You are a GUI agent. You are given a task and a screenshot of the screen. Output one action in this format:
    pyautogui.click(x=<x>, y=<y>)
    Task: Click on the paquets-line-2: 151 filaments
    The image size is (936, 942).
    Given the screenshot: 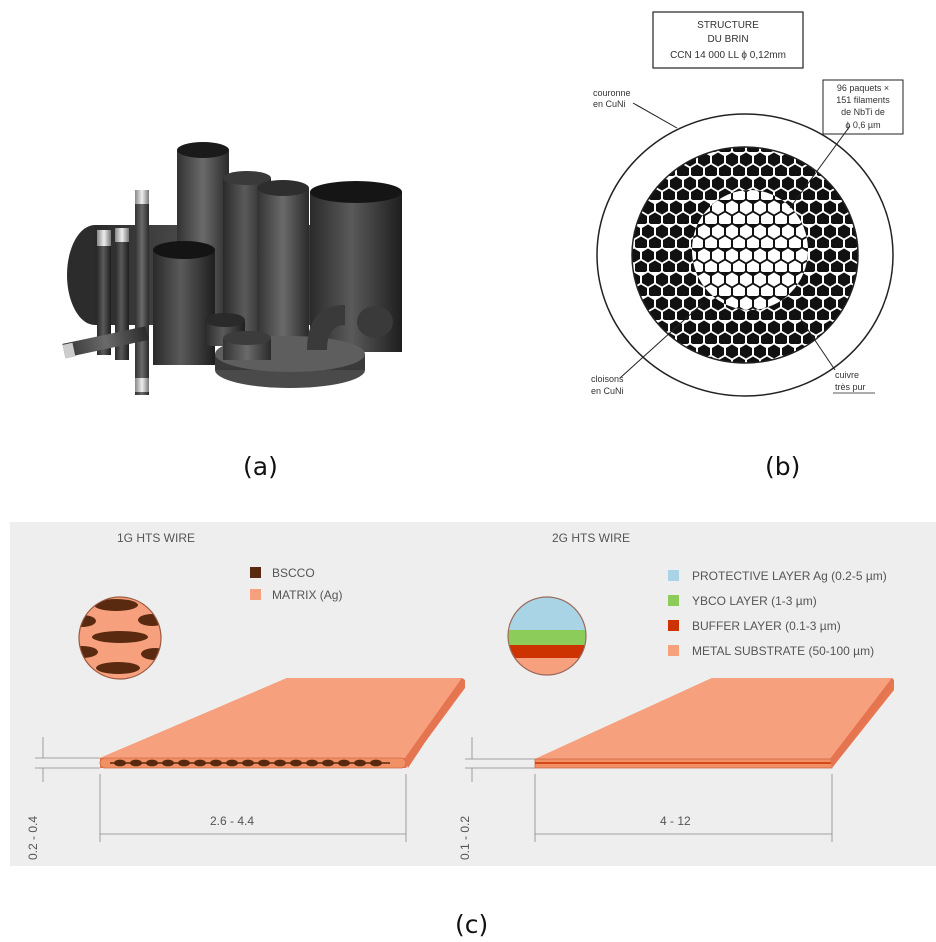 What is the action you would take?
    pyautogui.click(x=863, y=100)
    